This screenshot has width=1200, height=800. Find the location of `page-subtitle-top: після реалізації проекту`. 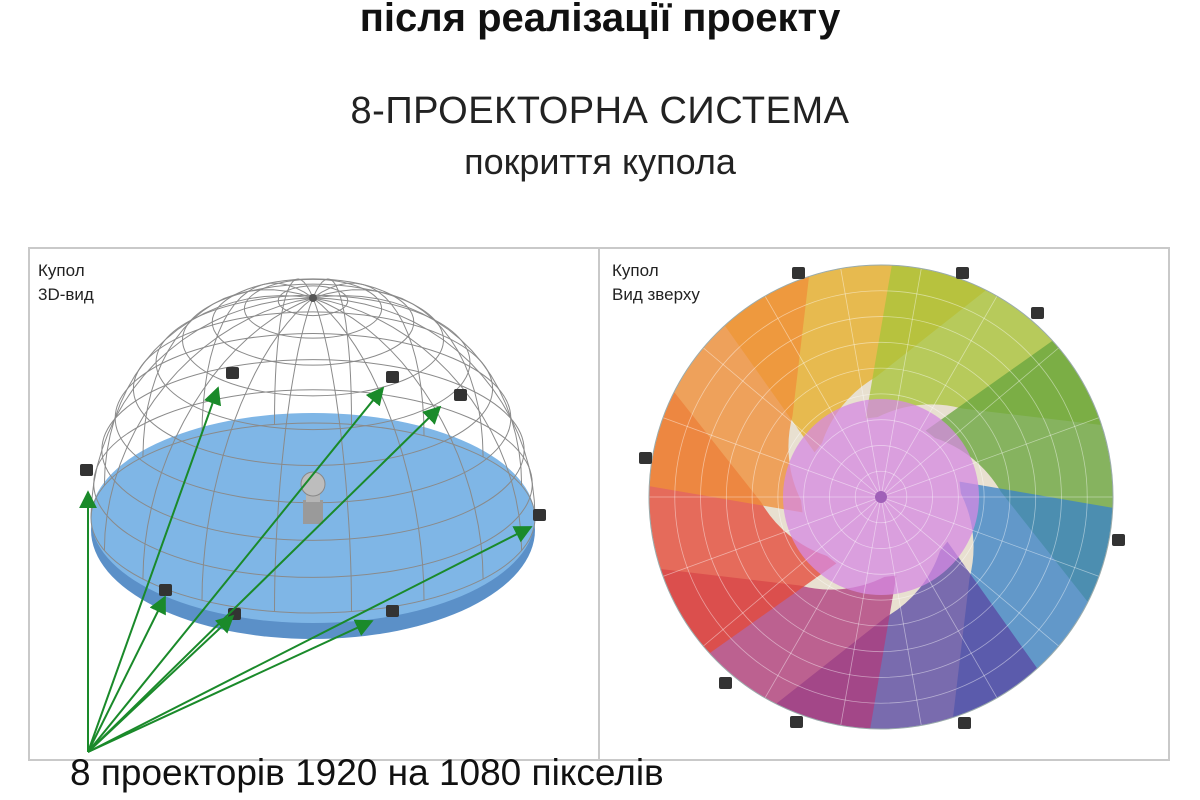

page-subtitle-top: після реалізації проекту is located at coordinates (600, 20).